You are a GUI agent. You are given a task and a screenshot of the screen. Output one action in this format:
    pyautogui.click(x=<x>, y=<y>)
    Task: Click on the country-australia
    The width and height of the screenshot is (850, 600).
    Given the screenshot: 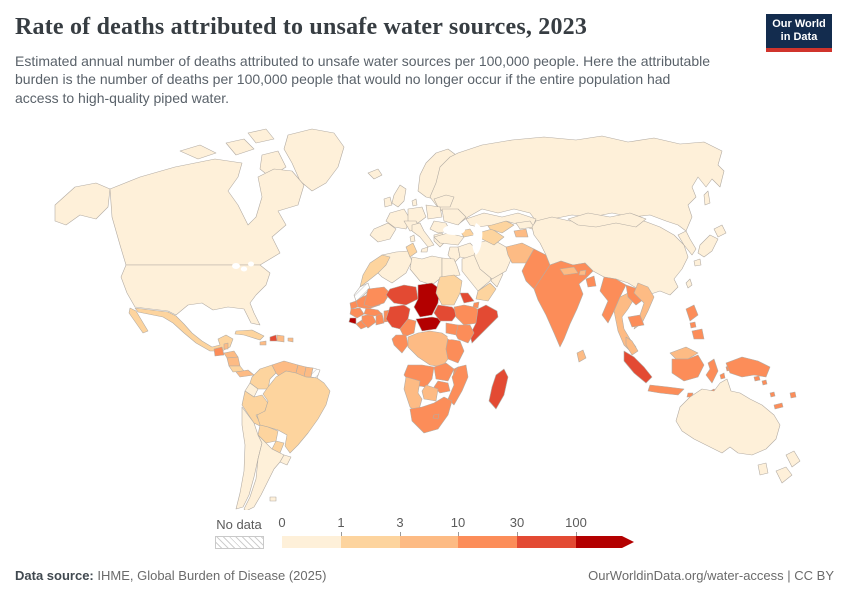 What is the action you would take?
    pyautogui.click(x=728, y=417)
    